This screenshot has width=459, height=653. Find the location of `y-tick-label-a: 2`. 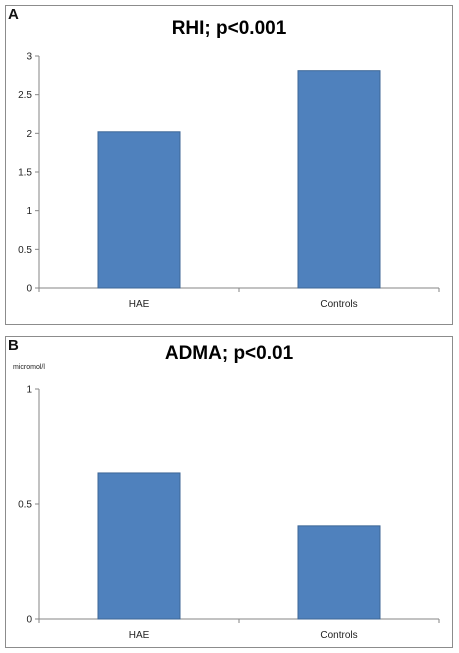

y-tick-label-a: 2 is located at coordinates (29, 134).